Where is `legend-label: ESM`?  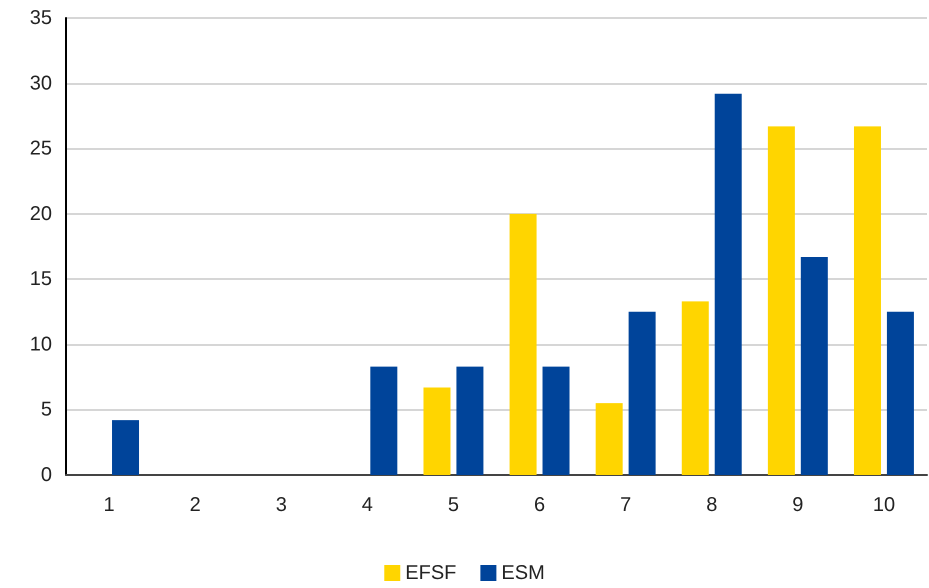
legend-label: ESM is located at coordinates (523, 573).